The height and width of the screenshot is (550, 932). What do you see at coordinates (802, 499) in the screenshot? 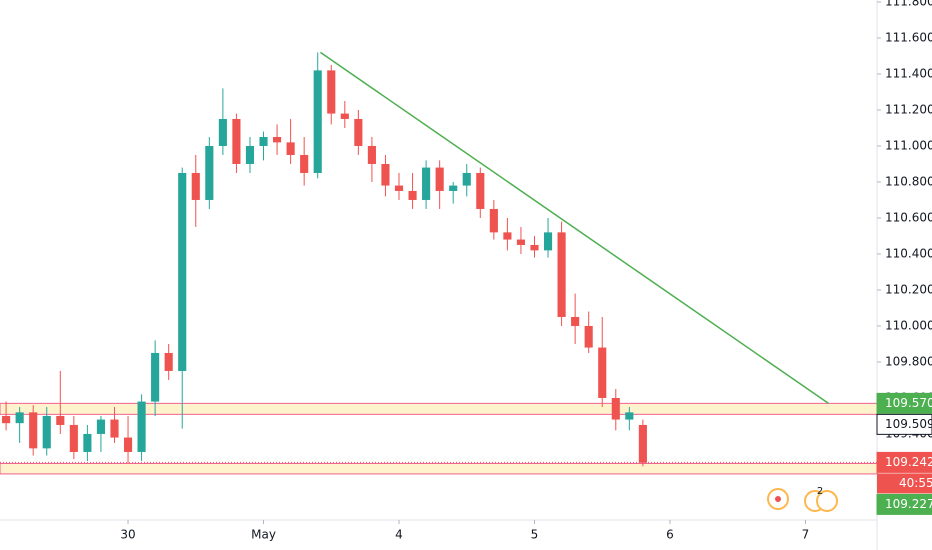
I see `alert-icons: 2` at bounding box center [802, 499].